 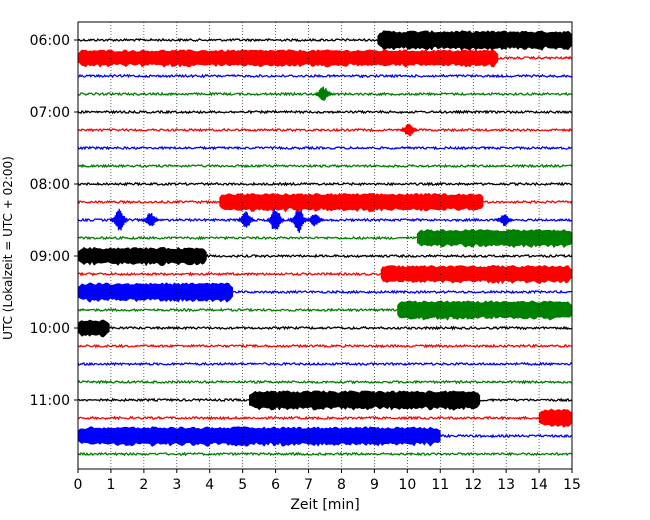 What do you see at coordinates (407, 485) in the screenshot?
I see `x-tick-label: 10` at bounding box center [407, 485].